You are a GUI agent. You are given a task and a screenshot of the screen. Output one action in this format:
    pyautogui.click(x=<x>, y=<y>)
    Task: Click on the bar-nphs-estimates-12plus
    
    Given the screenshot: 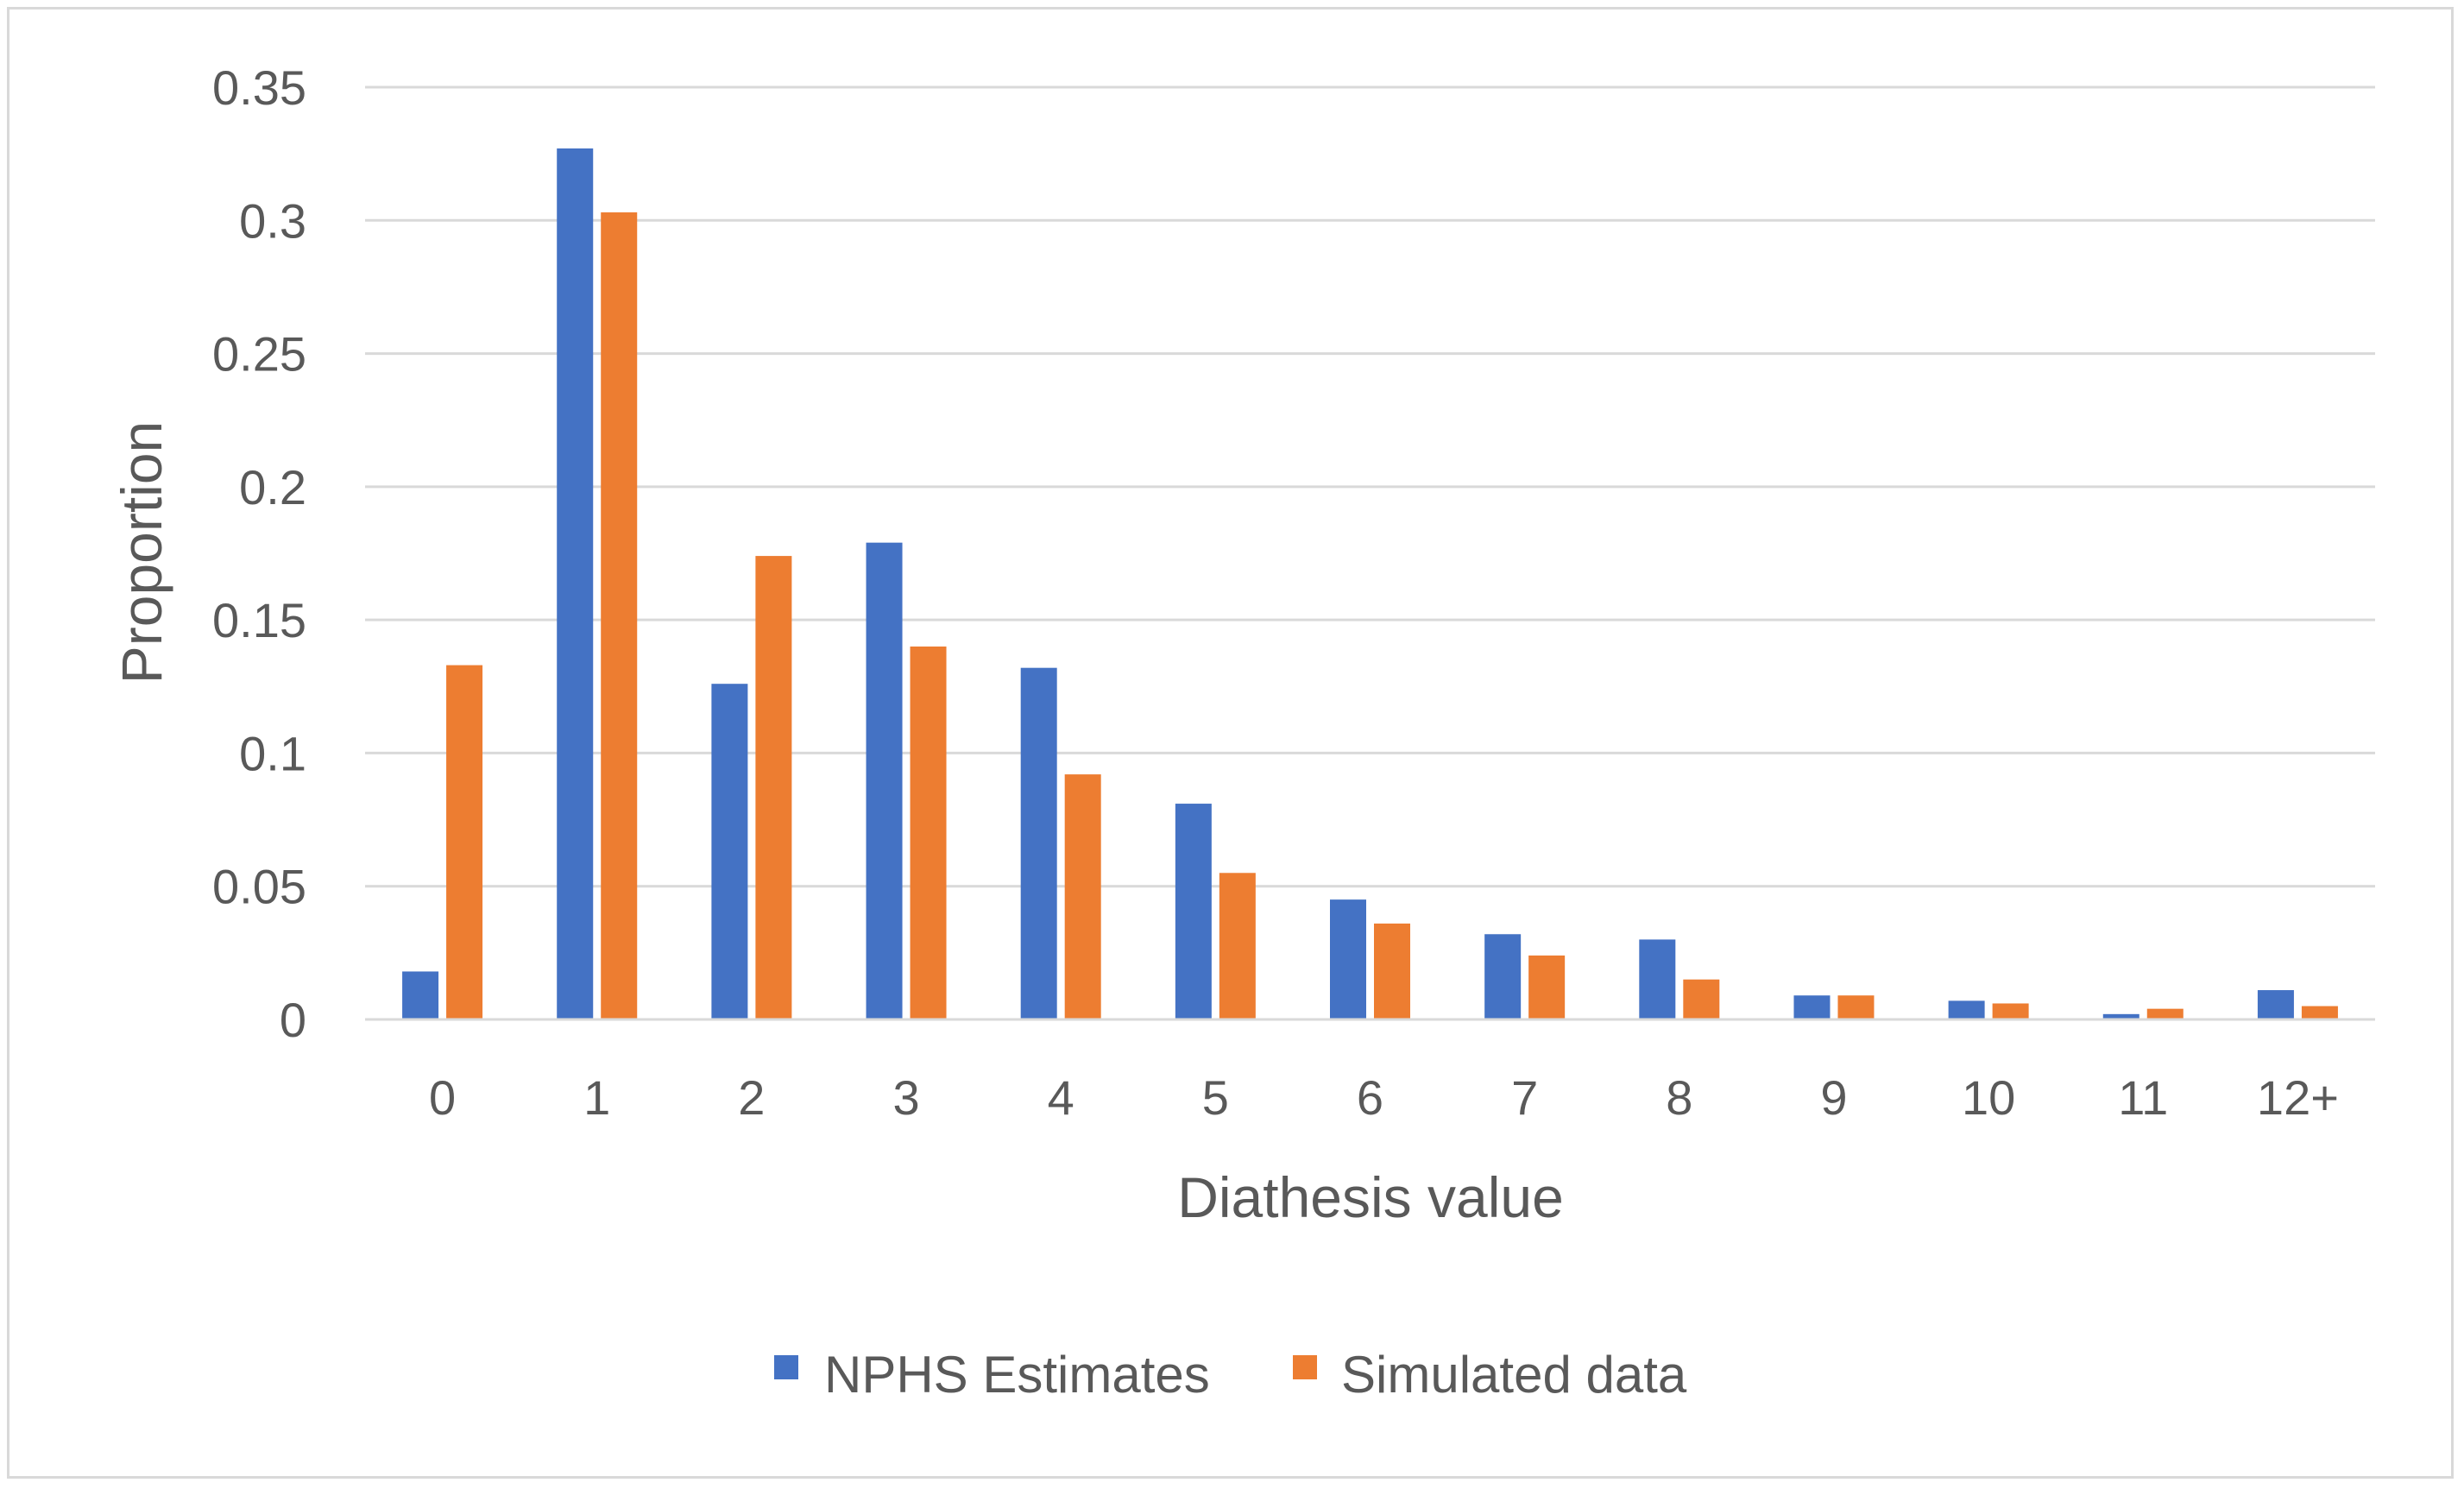 What is the action you would take?
    pyautogui.click(x=2275, y=1004)
    